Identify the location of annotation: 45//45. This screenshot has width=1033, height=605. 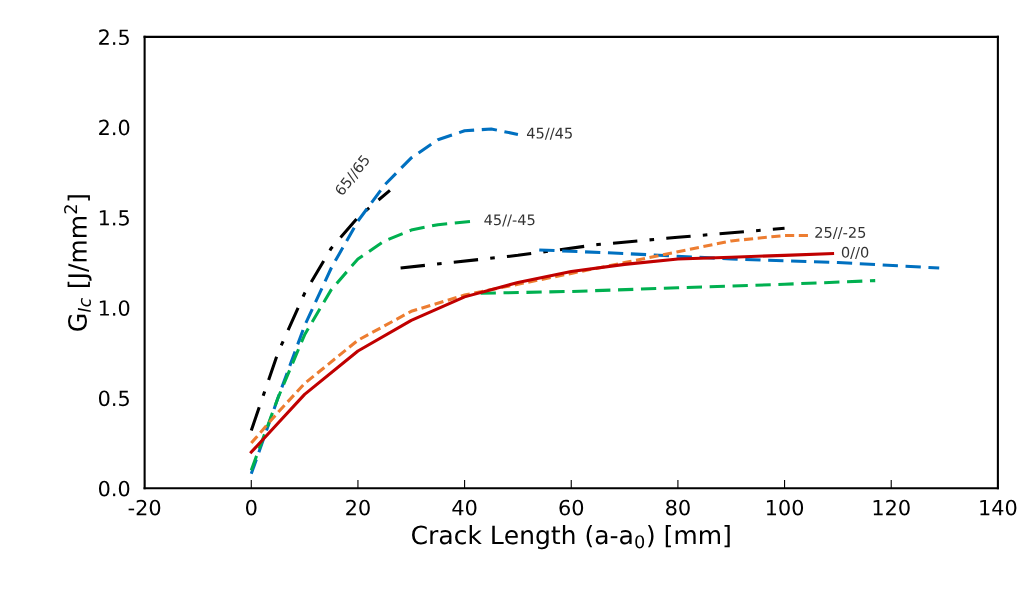
(549, 133).